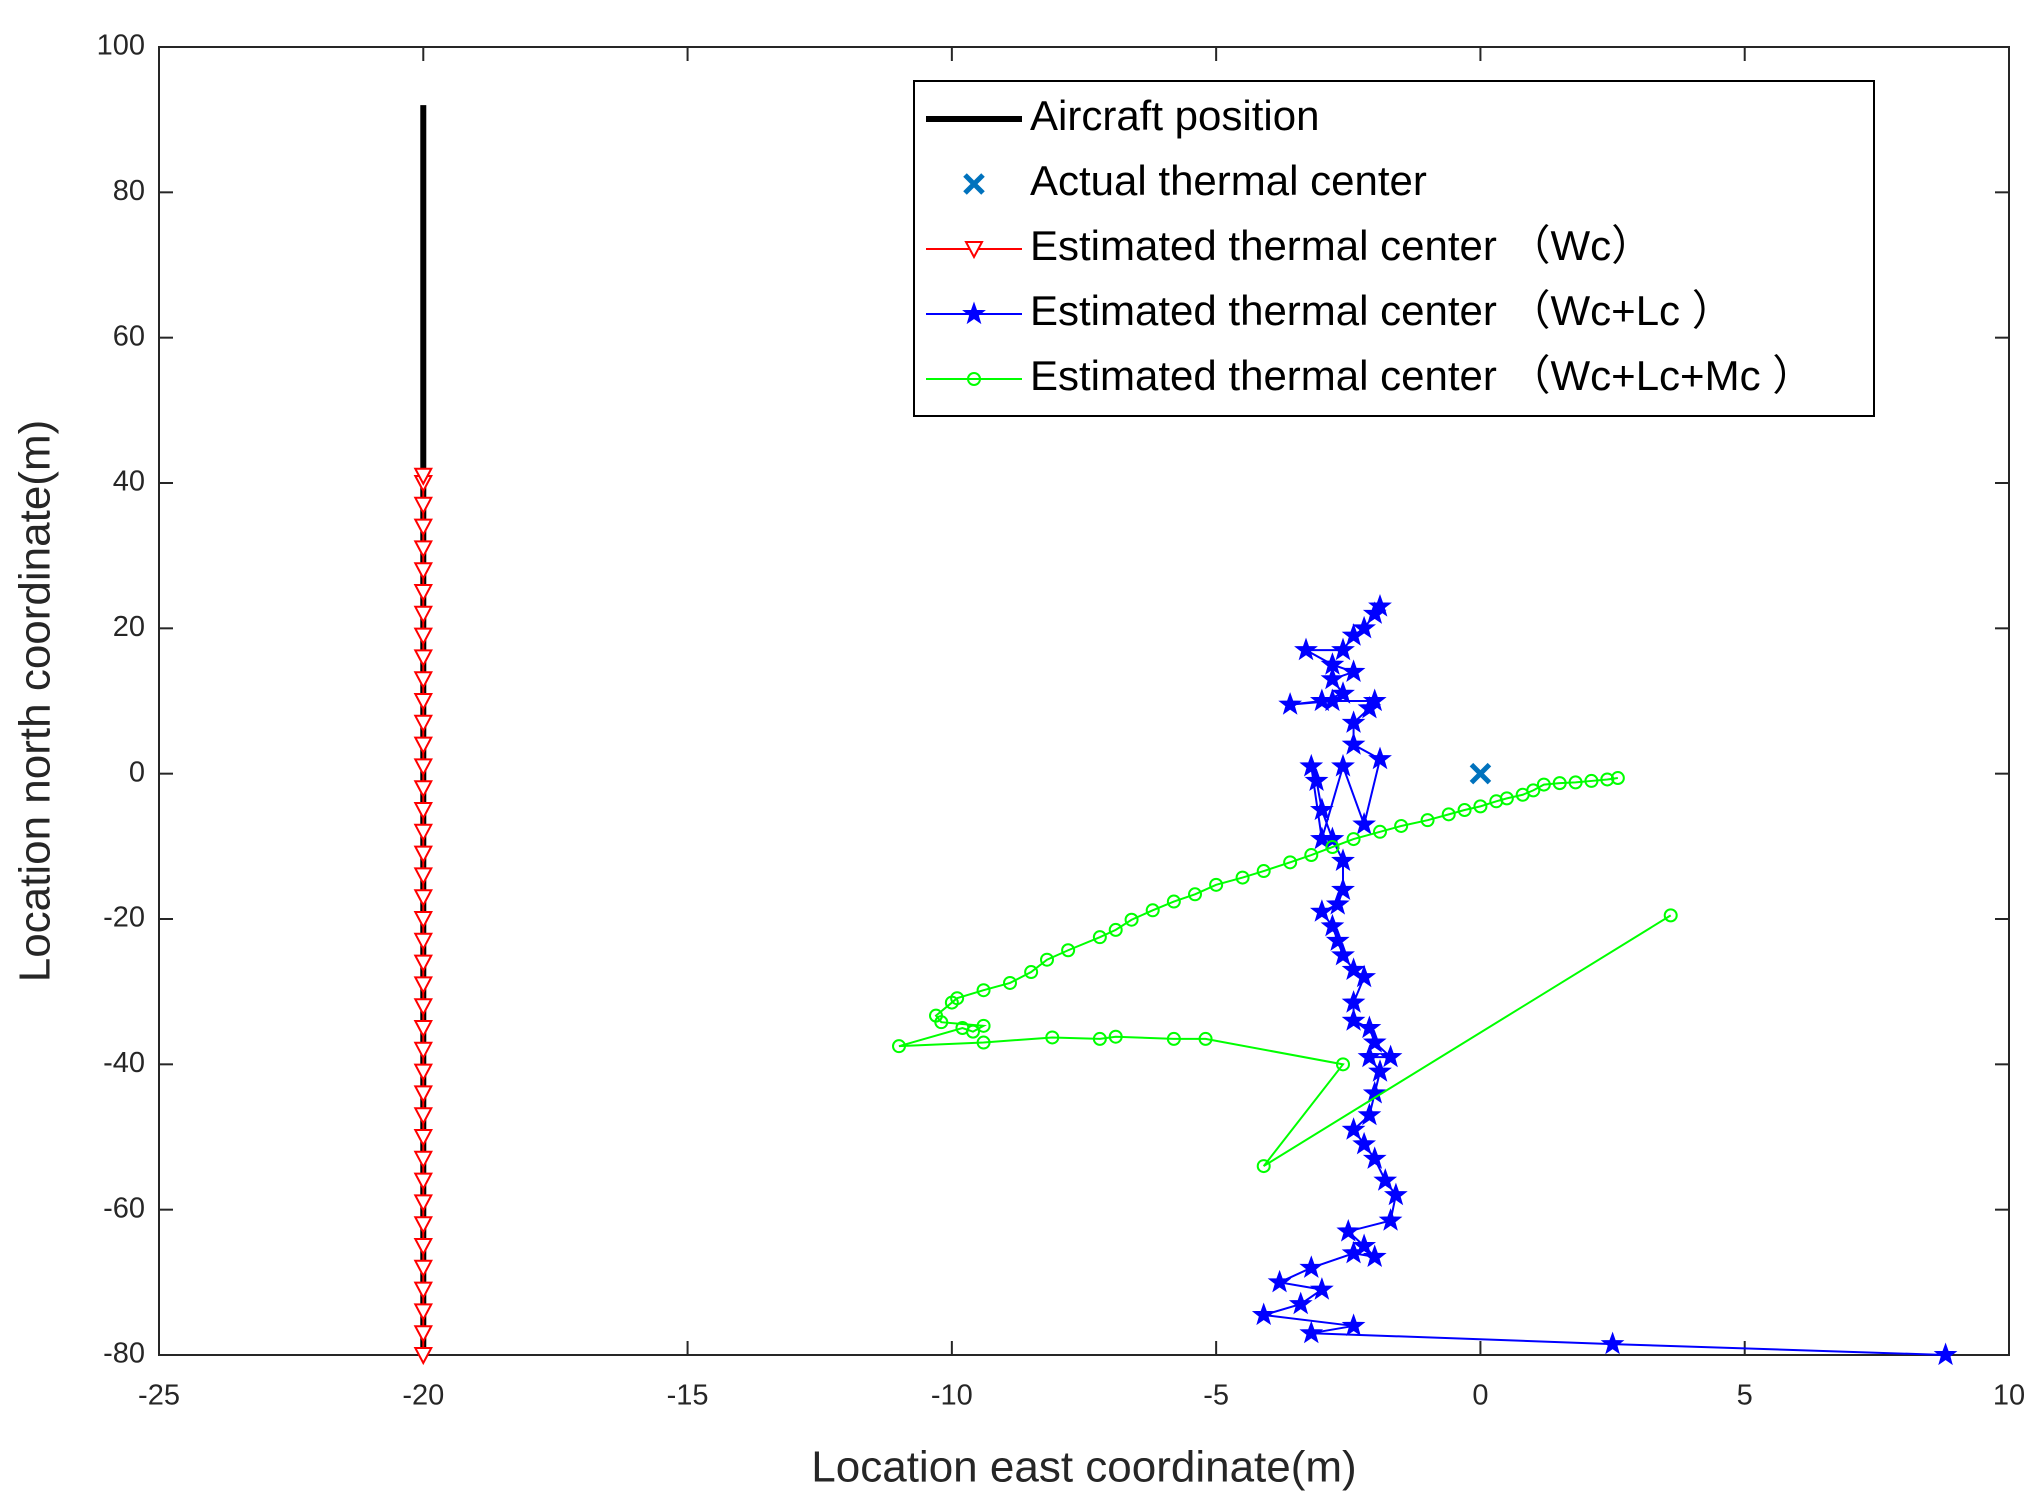 Image resolution: width=2041 pixels, height=1510 pixels. I want to click on y-tick-label: -60, so click(124, 1208).